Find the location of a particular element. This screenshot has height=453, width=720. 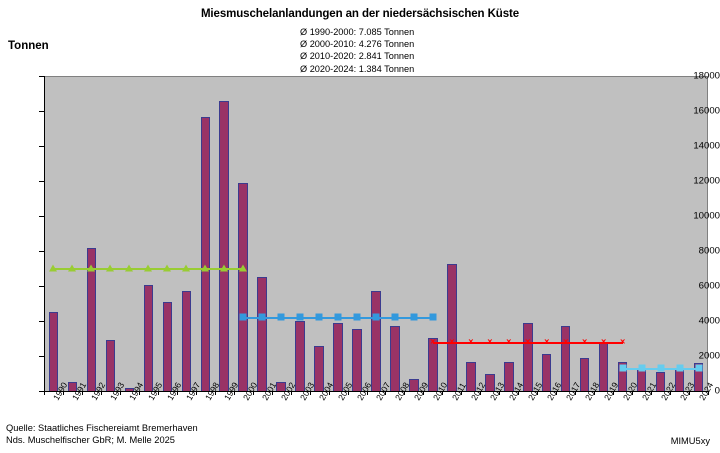

annotation-2000-2010: Ø 2000-2010: 4.276 Tonnen is located at coordinates (357, 44).